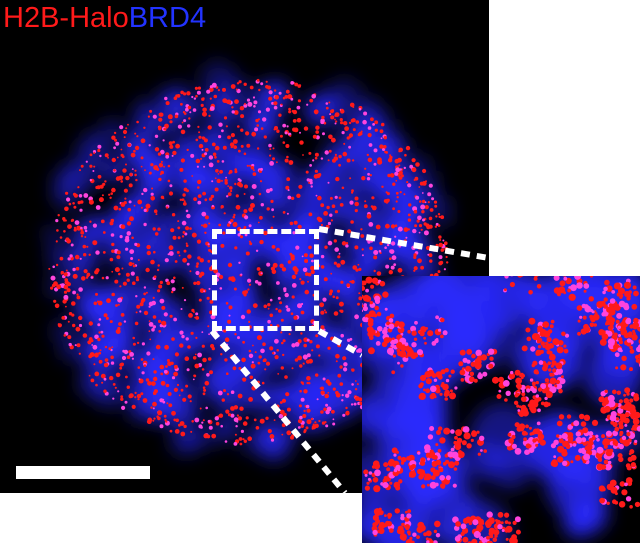 This screenshot has height=548, width=640. I want to click on scale-bar, so click(83, 472).